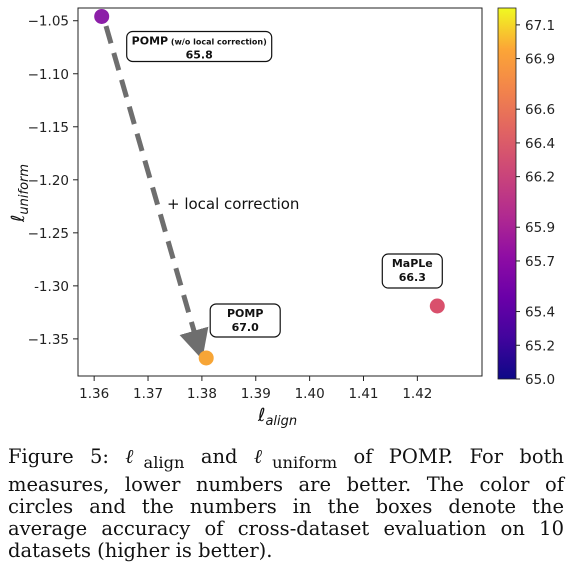  What do you see at coordinates (263, 456) in the screenshot?
I see `caption-l-uniform: ℓ` at bounding box center [263, 456].